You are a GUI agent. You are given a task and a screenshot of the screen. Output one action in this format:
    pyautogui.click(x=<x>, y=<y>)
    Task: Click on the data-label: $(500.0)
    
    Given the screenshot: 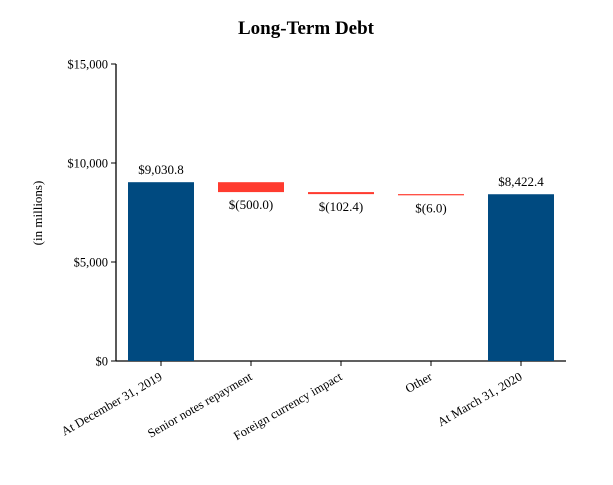 What is the action you would take?
    pyautogui.click(x=251, y=204)
    